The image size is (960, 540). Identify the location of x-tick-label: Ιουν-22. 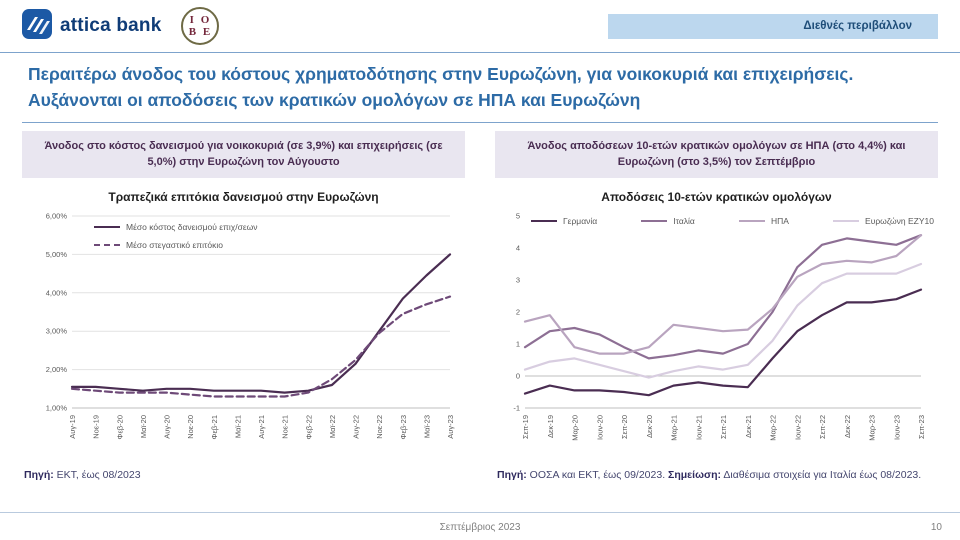
(797, 427).